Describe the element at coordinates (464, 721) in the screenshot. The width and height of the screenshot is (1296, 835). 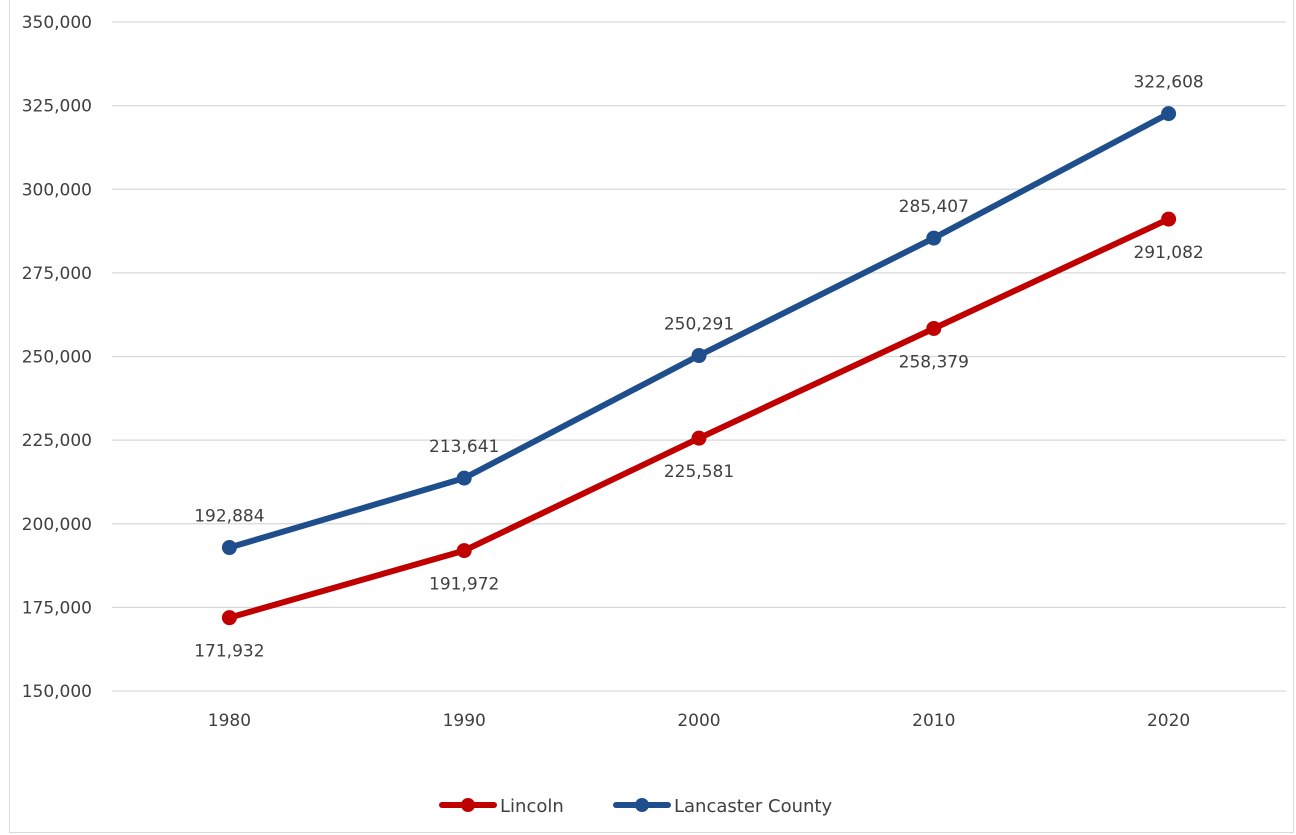
I see `x-tick-label: 1990` at that location.